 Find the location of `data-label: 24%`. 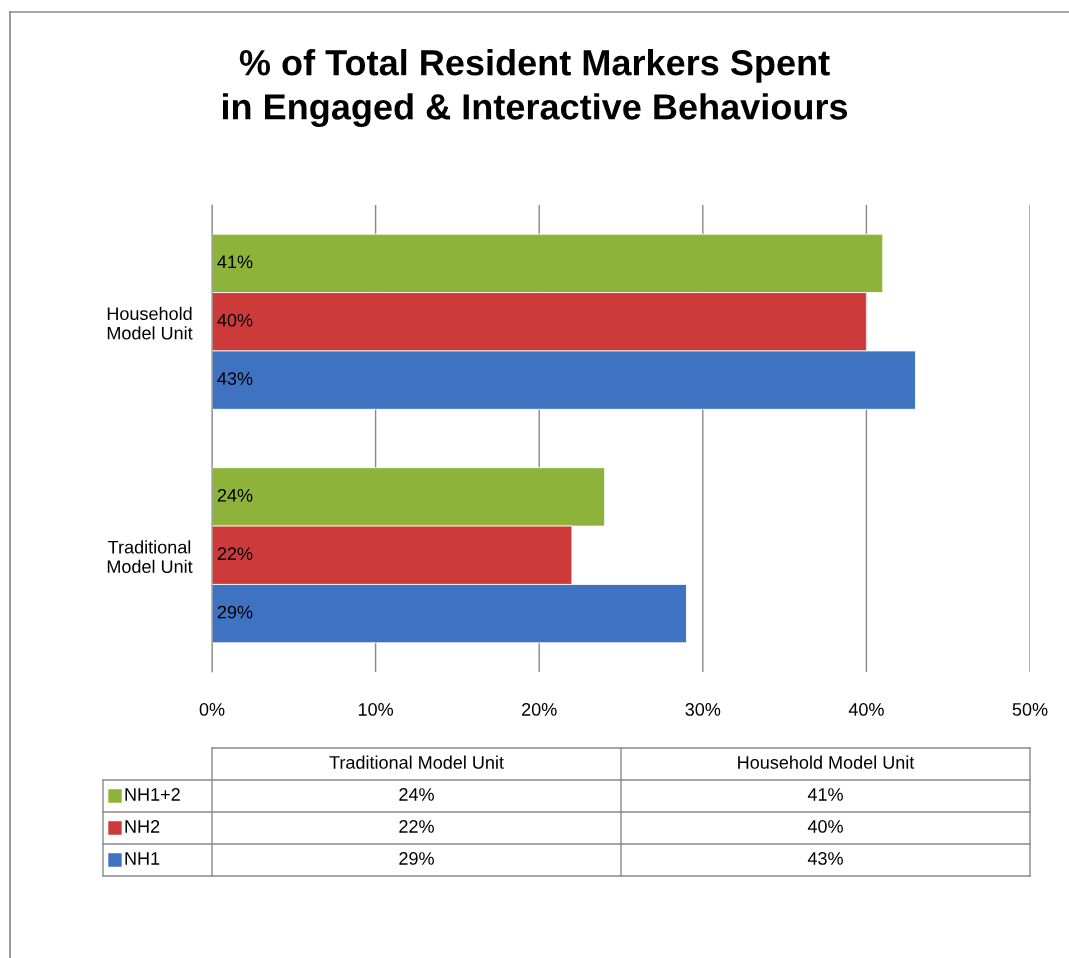

data-label: 24% is located at coordinates (235, 495).